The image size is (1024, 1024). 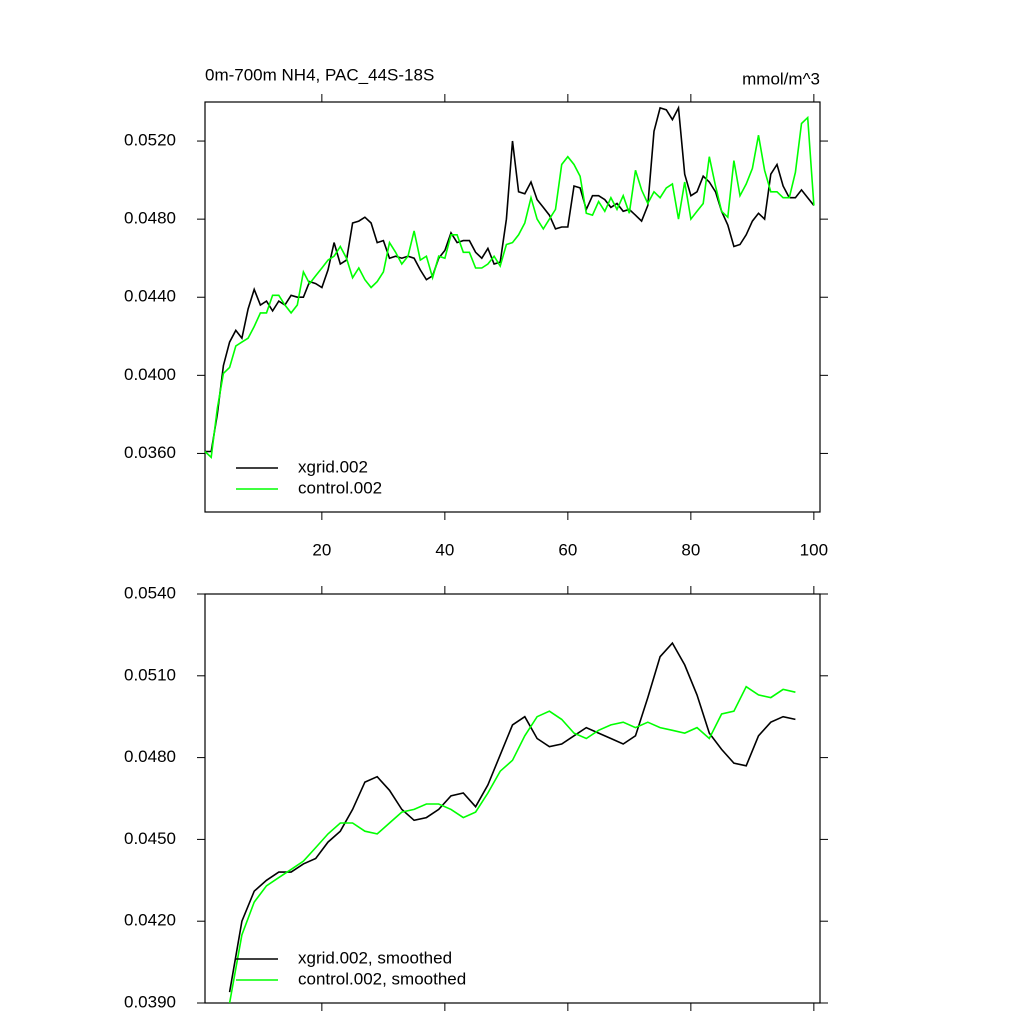 I want to click on y-tick-label: 0.0400, so click(x=150, y=374).